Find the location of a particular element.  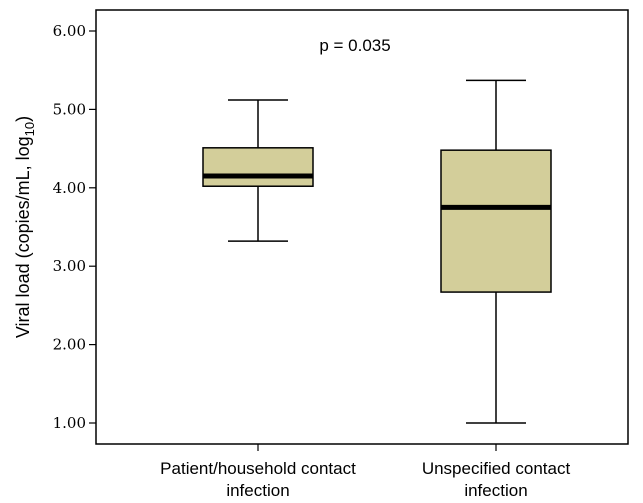

y-axis-title: Viral load (copies/mL, log10) is located at coordinates (25, 227).